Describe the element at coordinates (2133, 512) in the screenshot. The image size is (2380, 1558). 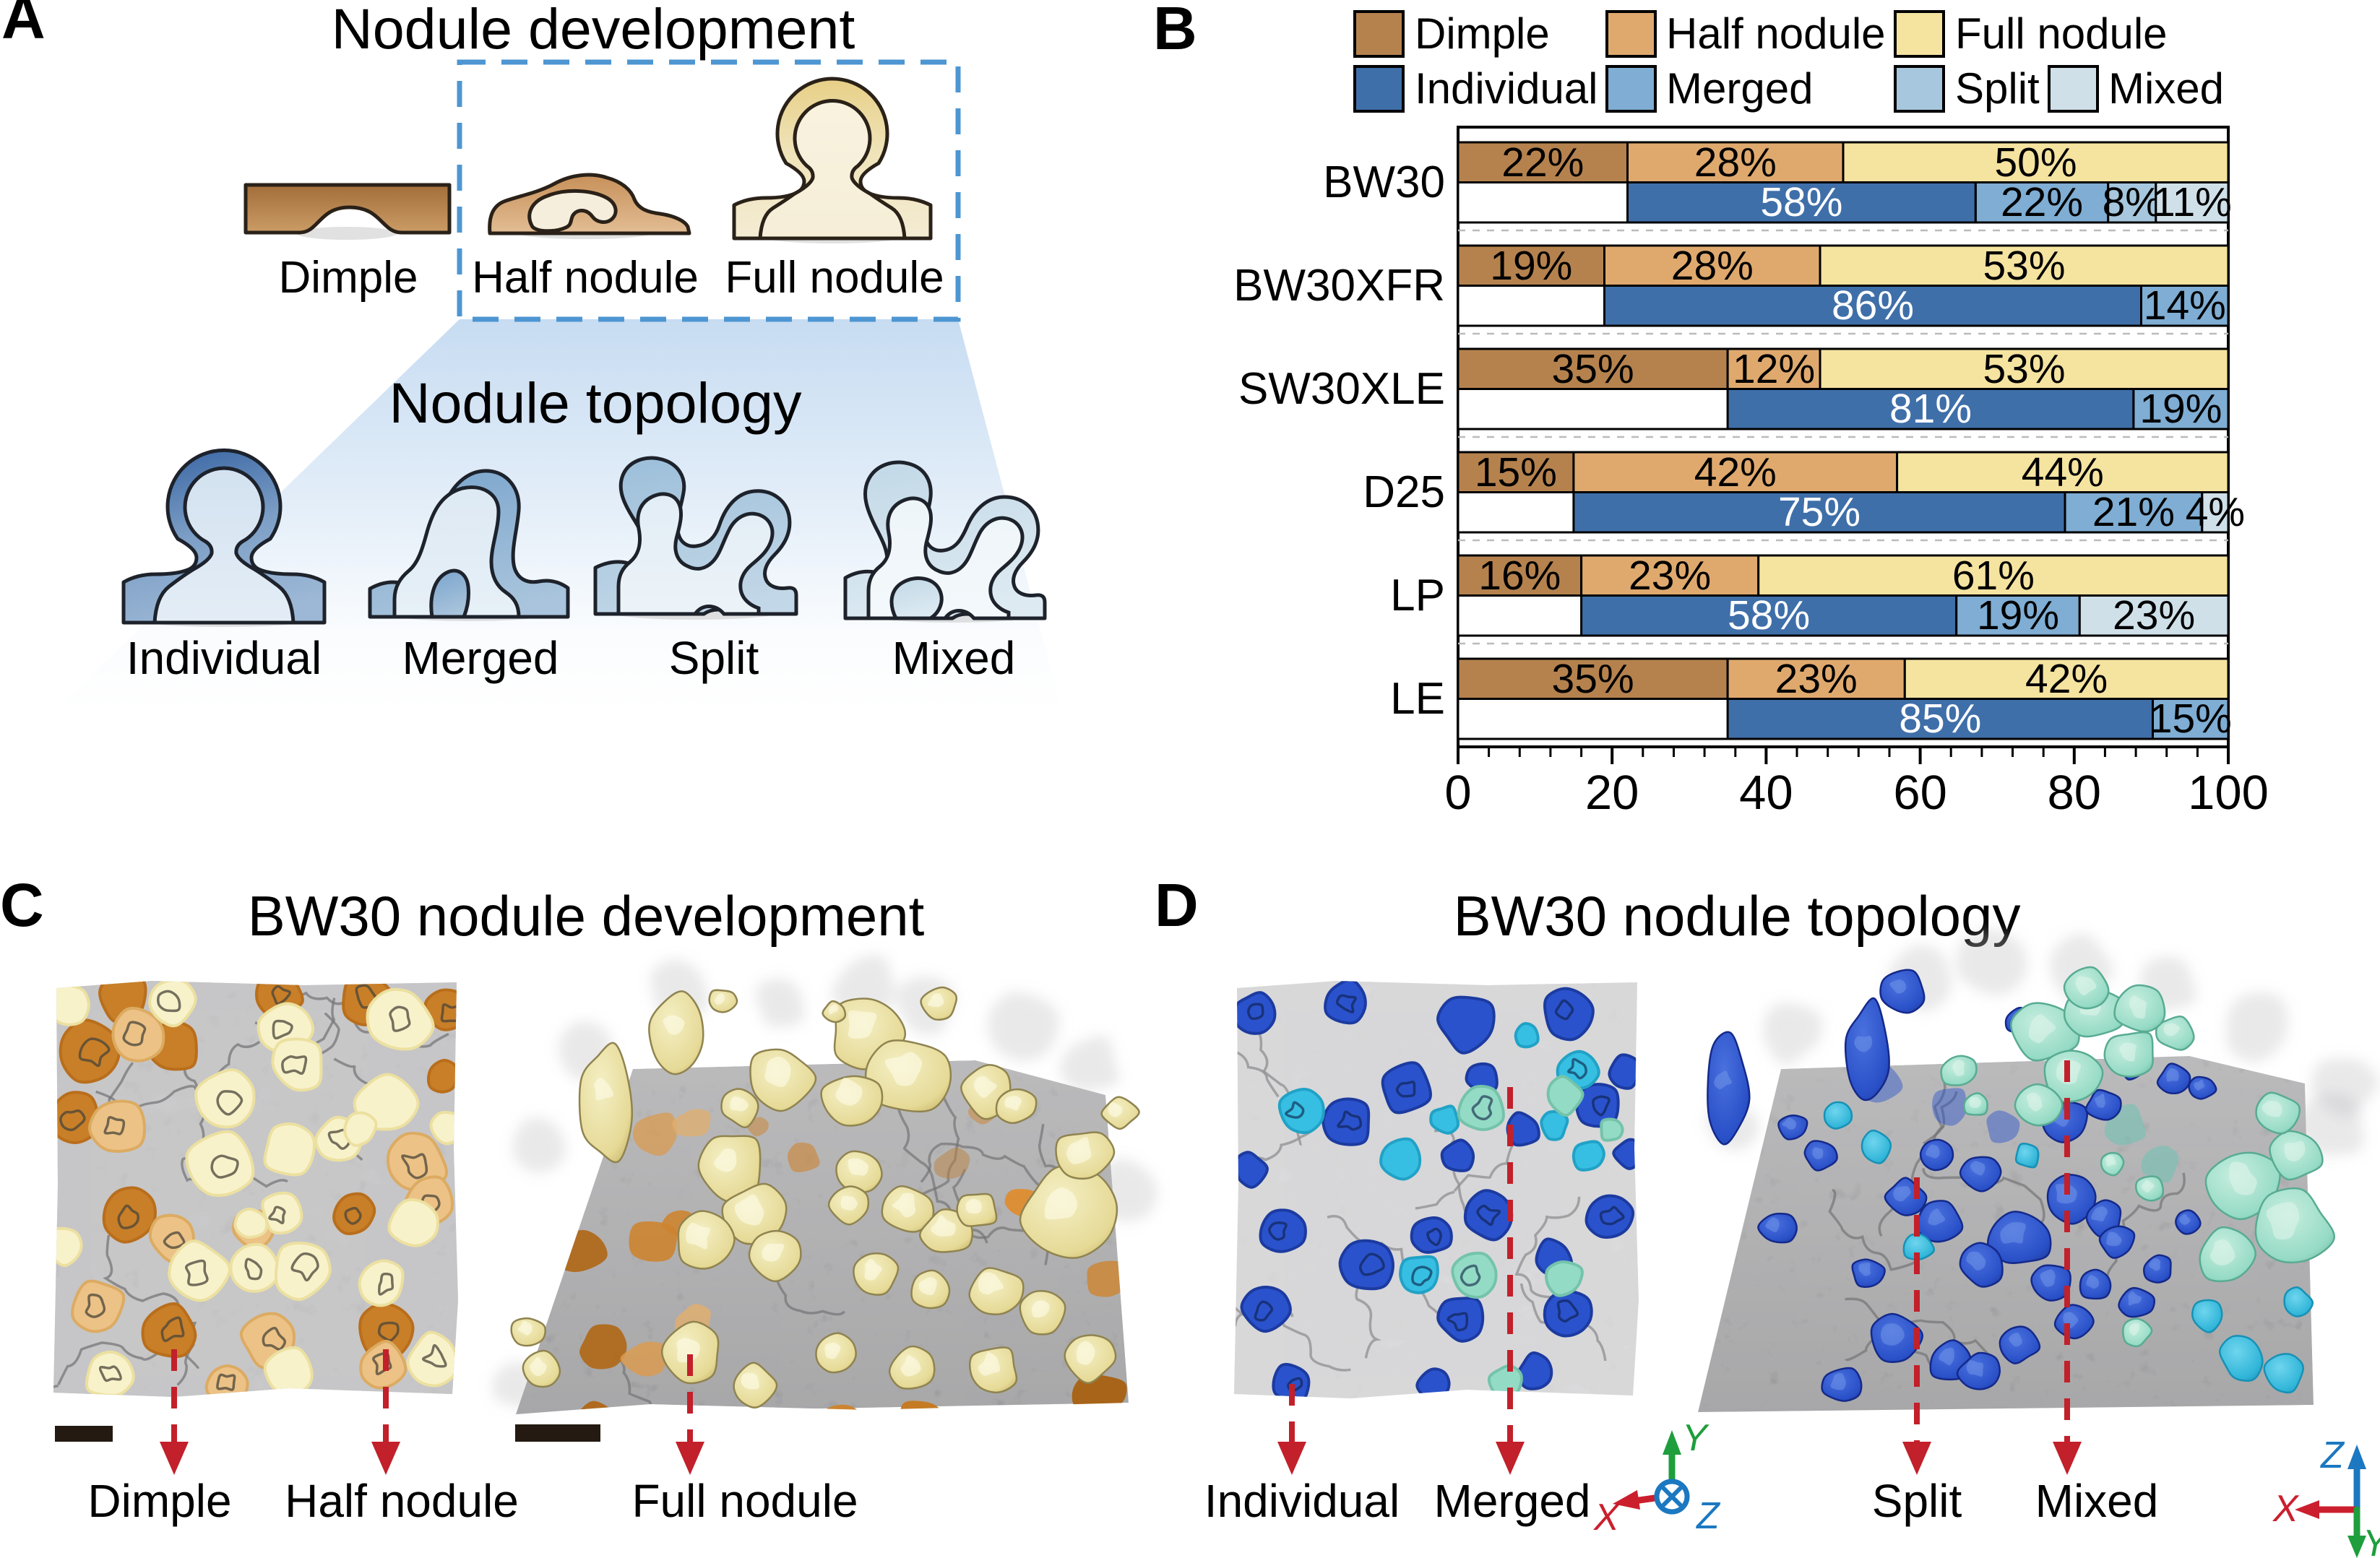
I see `svg-text: 21%` at that location.